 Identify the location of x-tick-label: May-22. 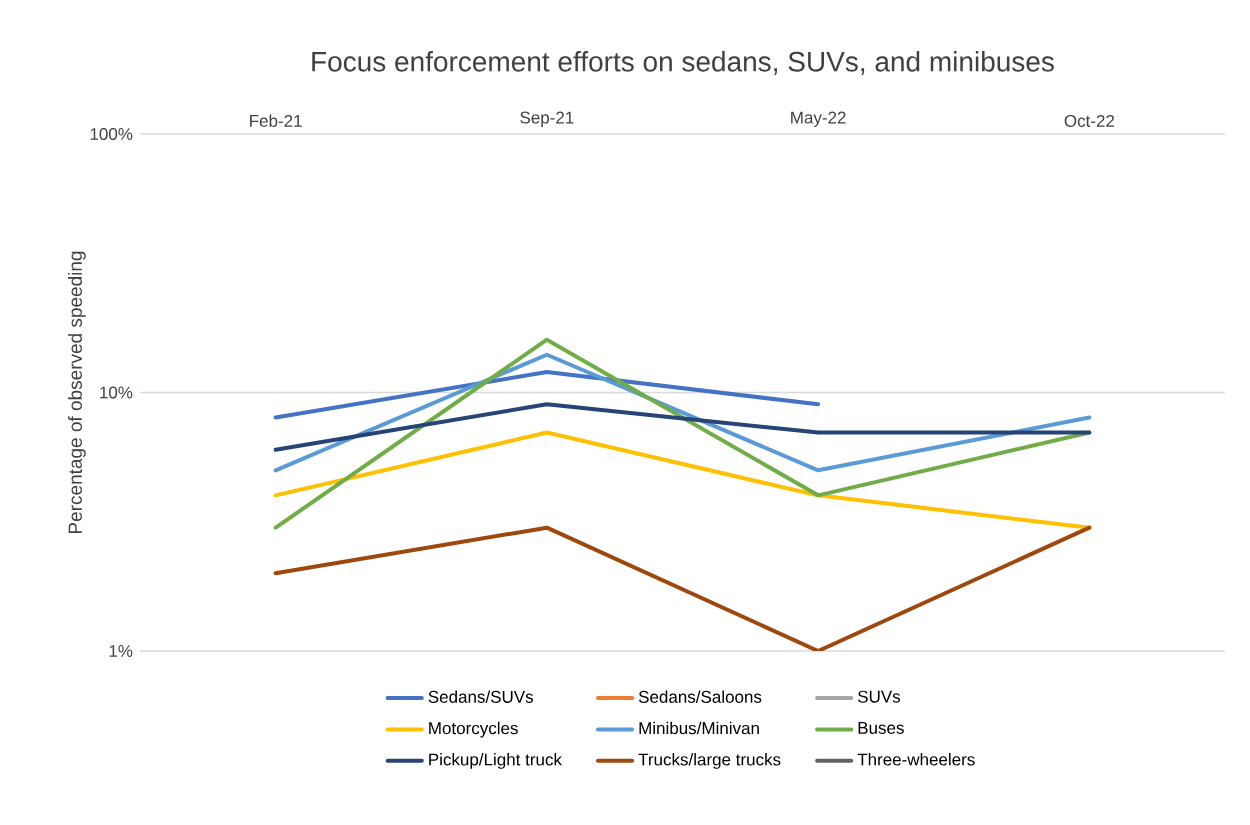
(818, 119).